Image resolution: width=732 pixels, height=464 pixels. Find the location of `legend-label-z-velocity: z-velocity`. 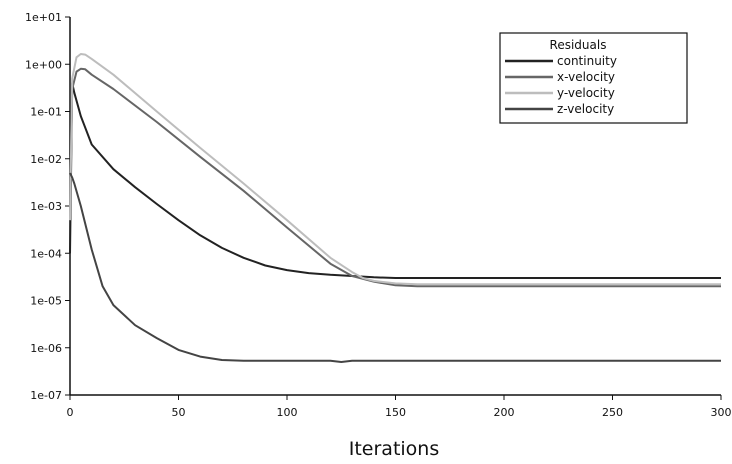

legend-label-z-velocity: z-velocity is located at coordinates (585, 109).